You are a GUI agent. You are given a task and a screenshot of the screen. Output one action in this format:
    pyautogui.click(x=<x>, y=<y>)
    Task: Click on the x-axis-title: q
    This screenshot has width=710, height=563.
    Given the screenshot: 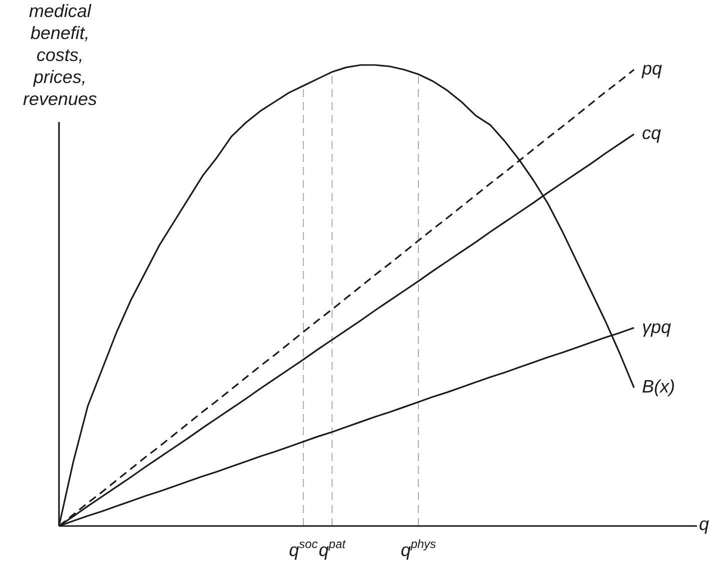 What is the action you would take?
    pyautogui.click(x=704, y=524)
    